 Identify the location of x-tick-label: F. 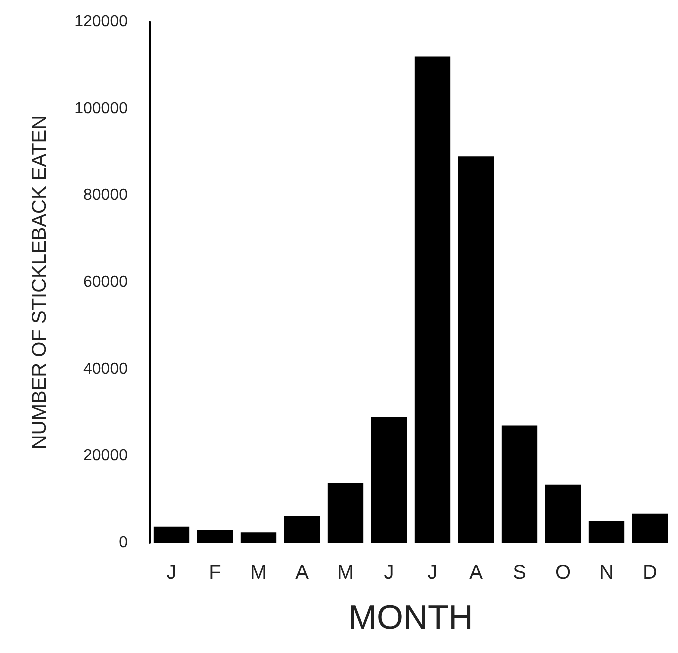
(215, 573).